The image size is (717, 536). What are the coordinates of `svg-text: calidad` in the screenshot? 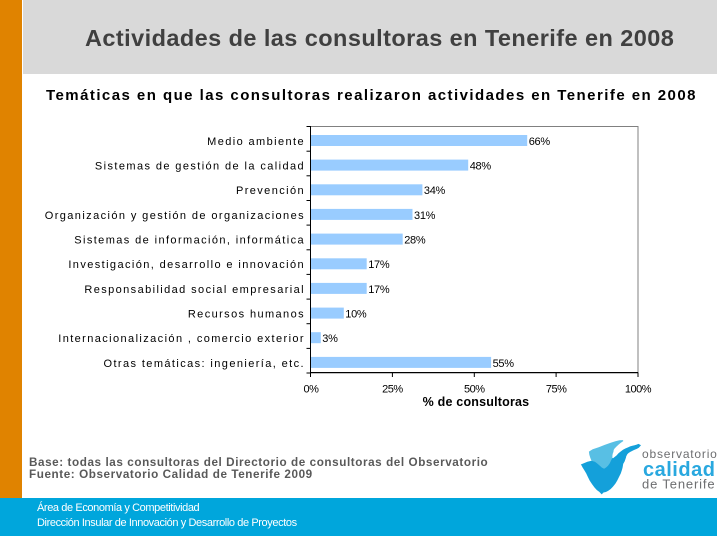 It's located at (679, 470).